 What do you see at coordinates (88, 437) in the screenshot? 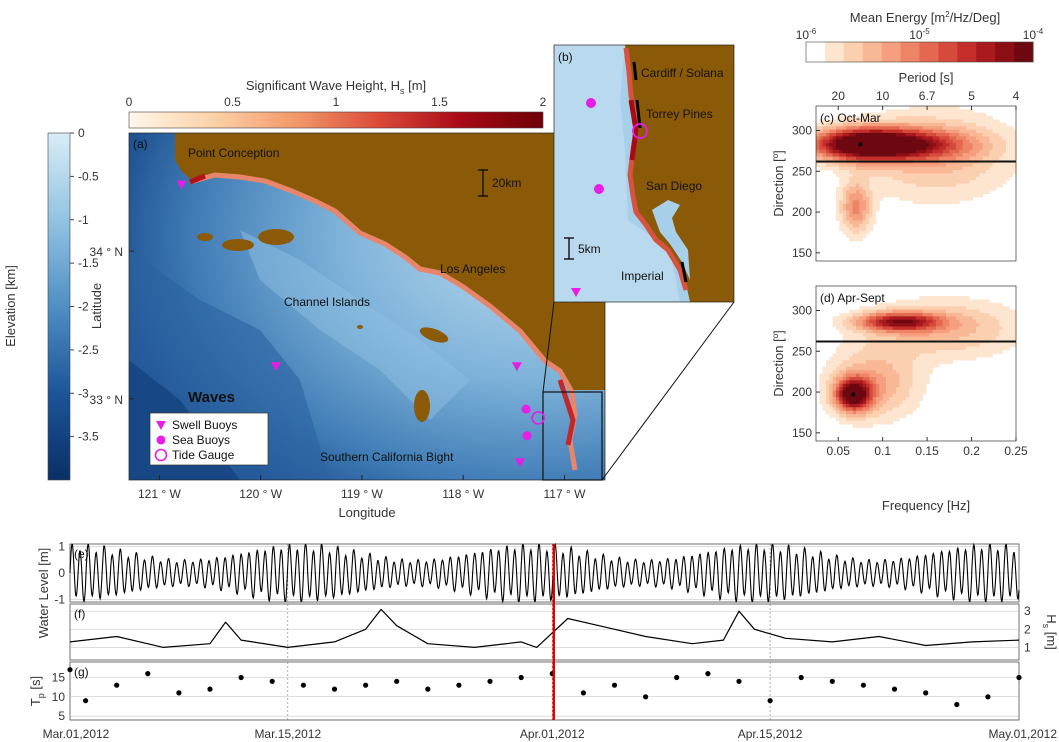
I see `elevation-tick-label: -3.5` at bounding box center [88, 437].